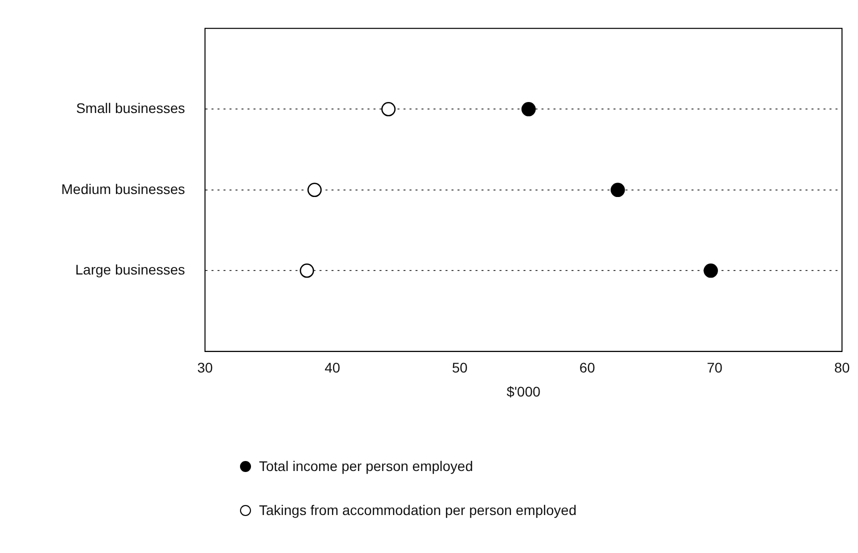 The width and height of the screenshot is (858, 553). What do you see at coordinates (417, 510) in the screenshot?
I see `legend-label: Takings from accommodation per person employed` at bounding box center [417, 510].